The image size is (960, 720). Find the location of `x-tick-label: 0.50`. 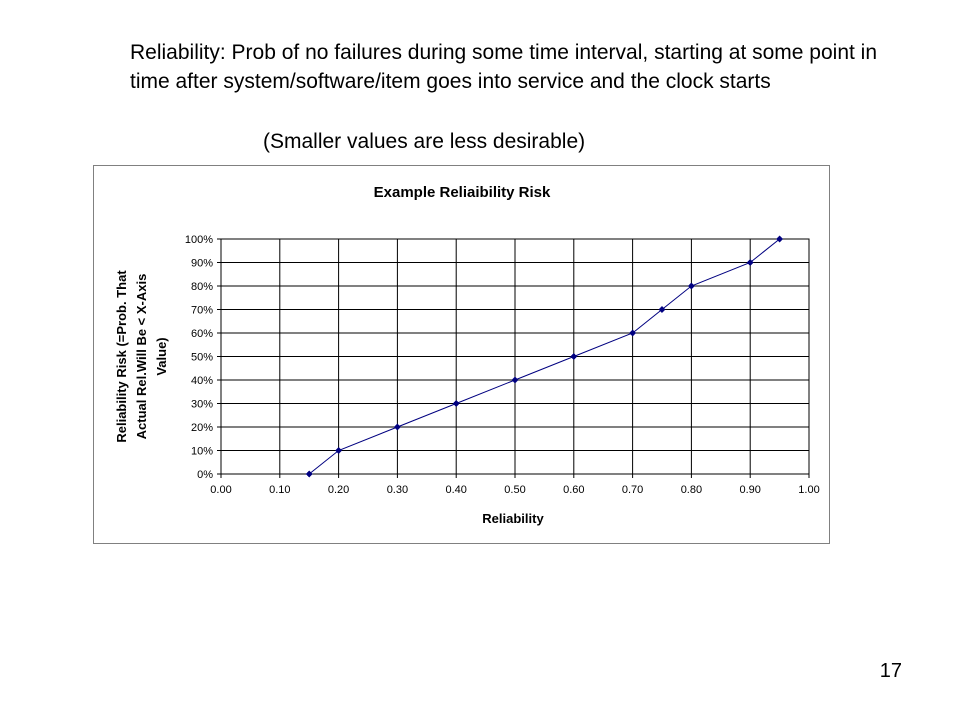

x-tick-label: 0.50 is located at coordinates (514, 490).